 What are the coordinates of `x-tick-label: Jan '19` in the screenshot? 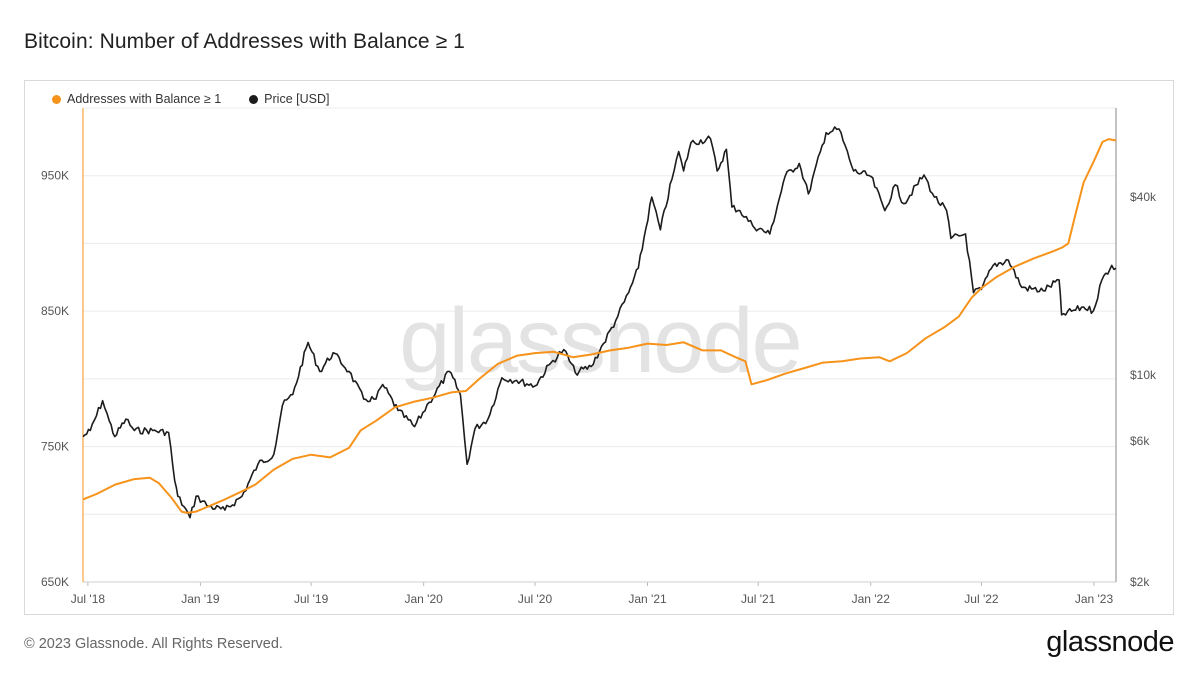 It's located at (200, 599).